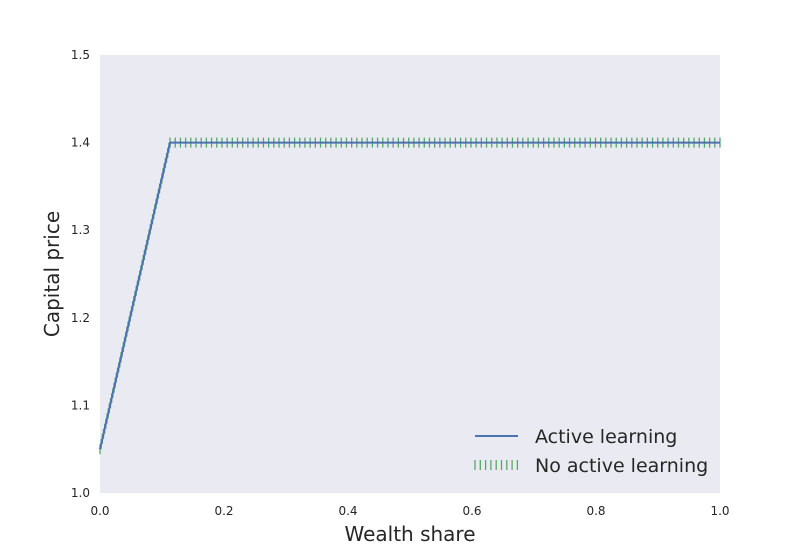 Image resolution: width=800 pixels, height=550 pixels. I want to click on y-tick-label: 1.3, so click(80, 230).